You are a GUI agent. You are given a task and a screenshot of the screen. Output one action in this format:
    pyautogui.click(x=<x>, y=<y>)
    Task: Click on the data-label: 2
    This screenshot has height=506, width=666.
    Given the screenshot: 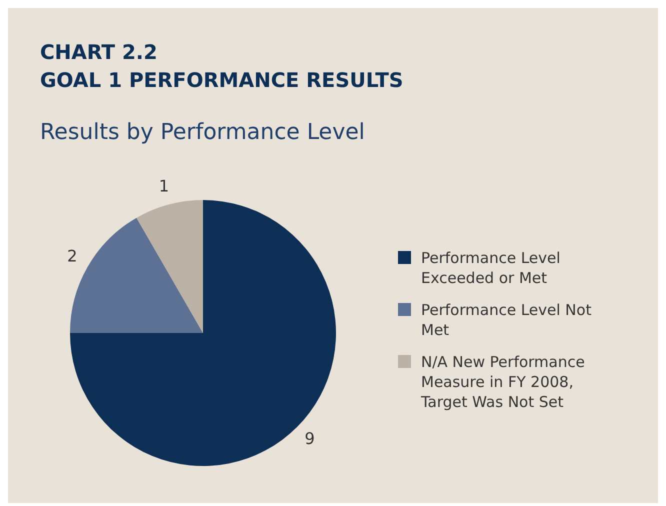 What is the action you would take?
    pyautogui.click(x=72, y=256)
    